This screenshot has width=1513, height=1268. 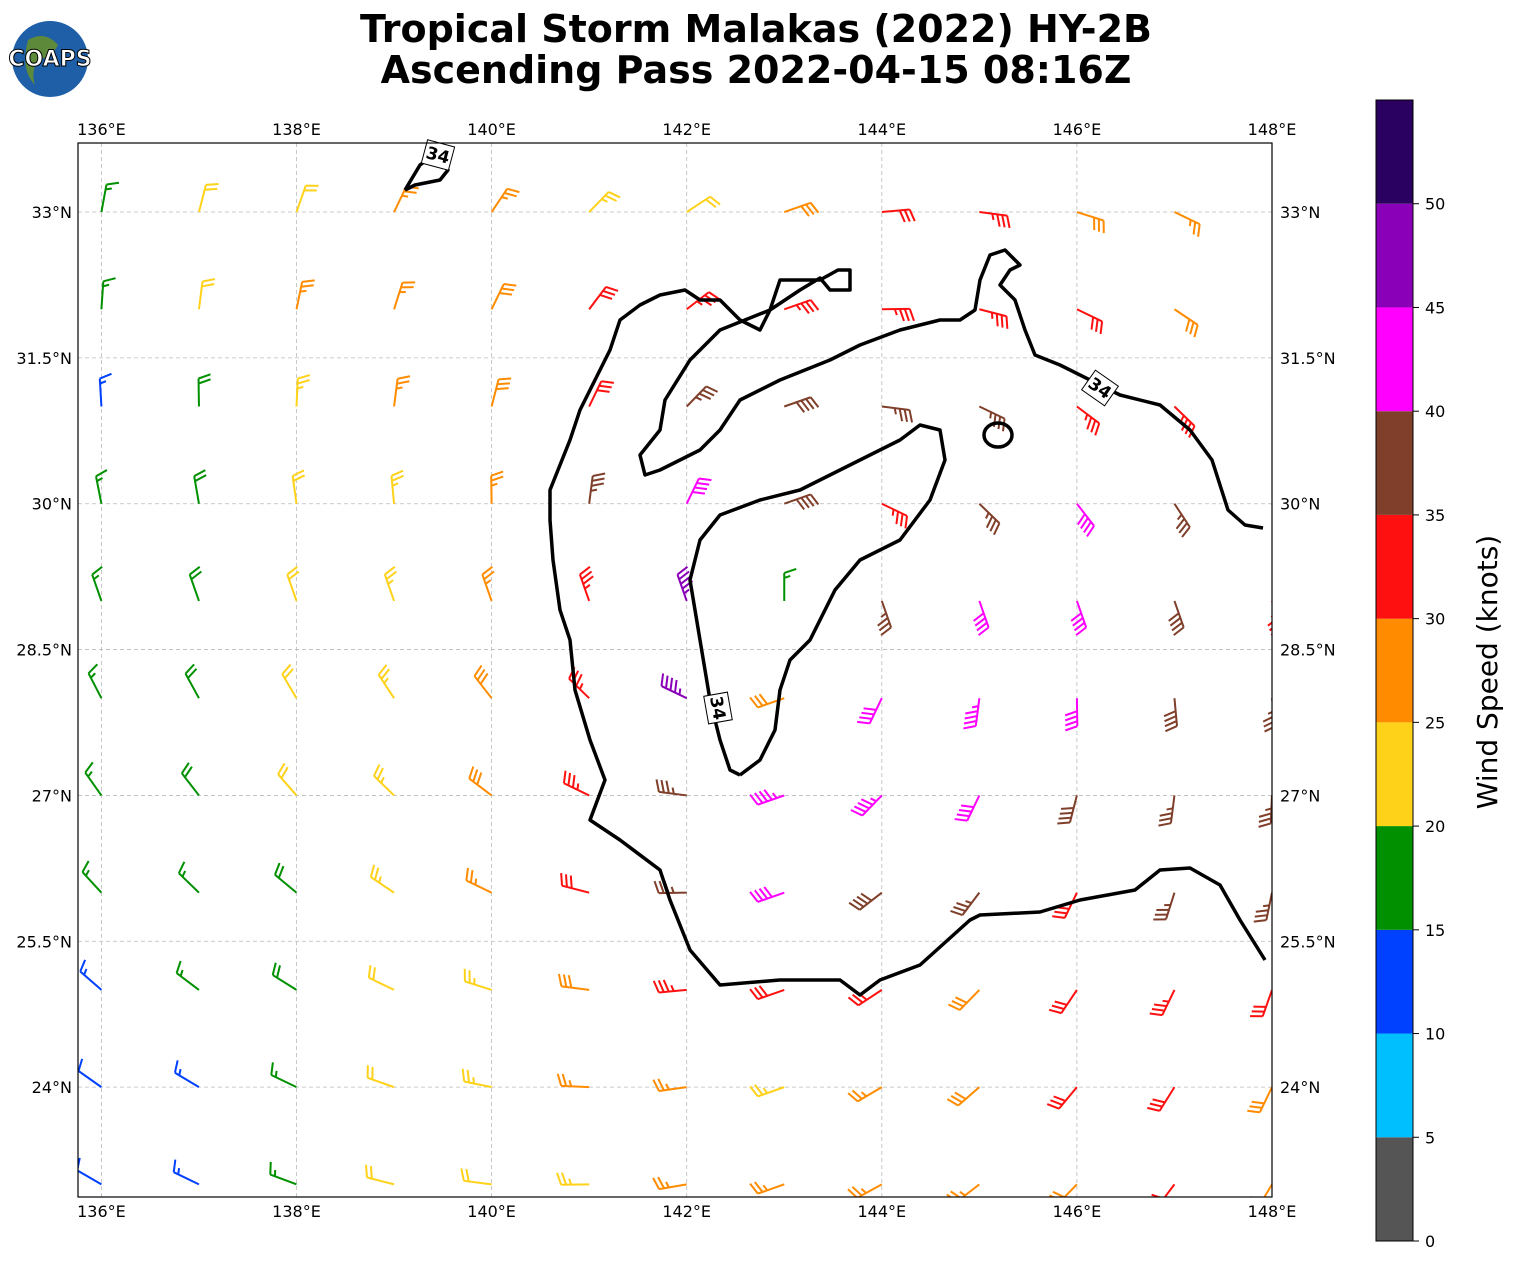 What do you see at coordinates (296, 129) in the screenshot?
I see `x-tick-label: 138°E` at bounding box center [296, 129].